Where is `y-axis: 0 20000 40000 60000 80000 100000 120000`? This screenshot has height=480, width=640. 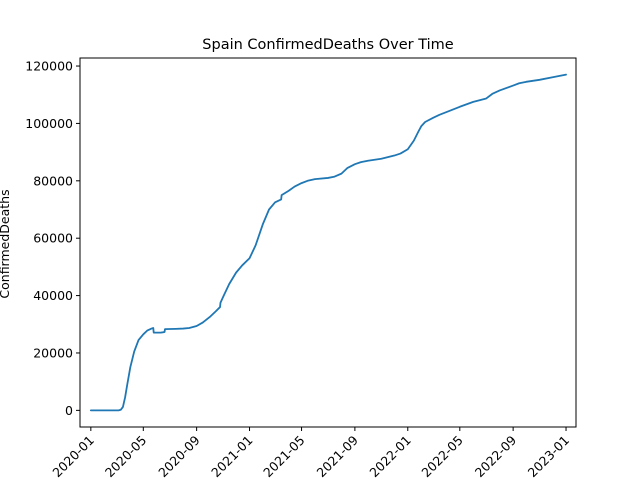 y-axis: 0 20000 40000 60000 80000 100000 120000 is located at coordinates (52, 238).